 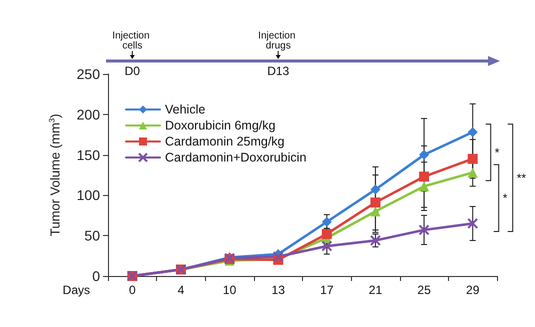 I want to click on x-tick-label: 25, so click(x=424, y=290).